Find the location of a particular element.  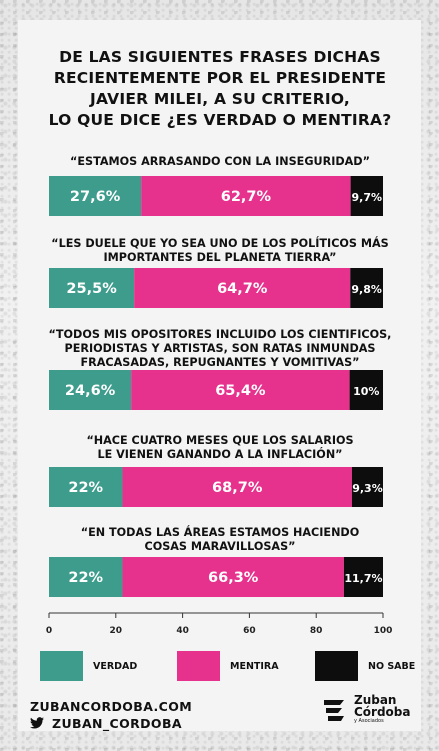

x-tick-label: 100 is located at coordinates (383, 631).